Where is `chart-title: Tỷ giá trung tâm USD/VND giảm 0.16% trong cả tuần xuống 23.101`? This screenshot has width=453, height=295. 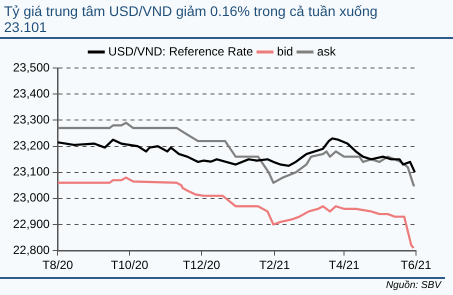
chart-title: Tỷ giá trung tâm USD/VND giảm 0.16% trong cả tuần xuống 23.101 is located at coordinates (191, 19).